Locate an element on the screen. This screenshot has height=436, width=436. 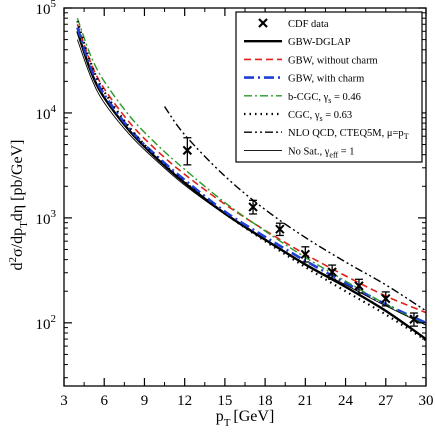
legend-entry-0: CDF data is located at coordinates (293, 24).